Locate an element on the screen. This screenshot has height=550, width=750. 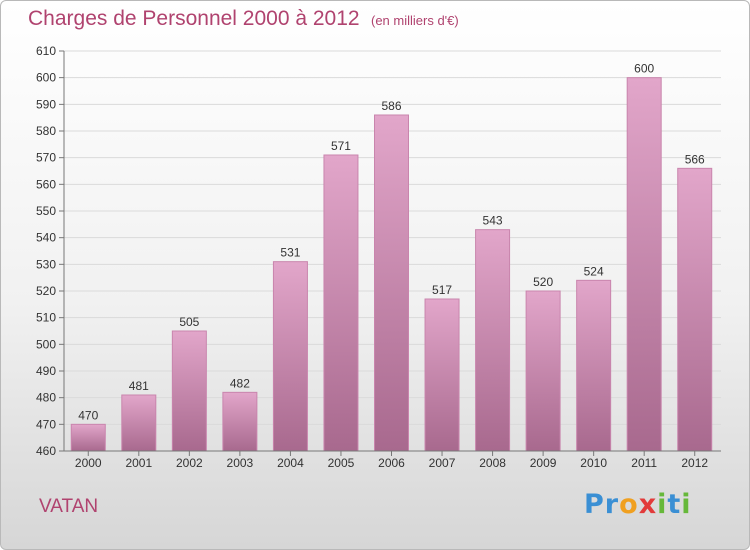
x-tick-label: 2011 is located at coordinates (644, 463).